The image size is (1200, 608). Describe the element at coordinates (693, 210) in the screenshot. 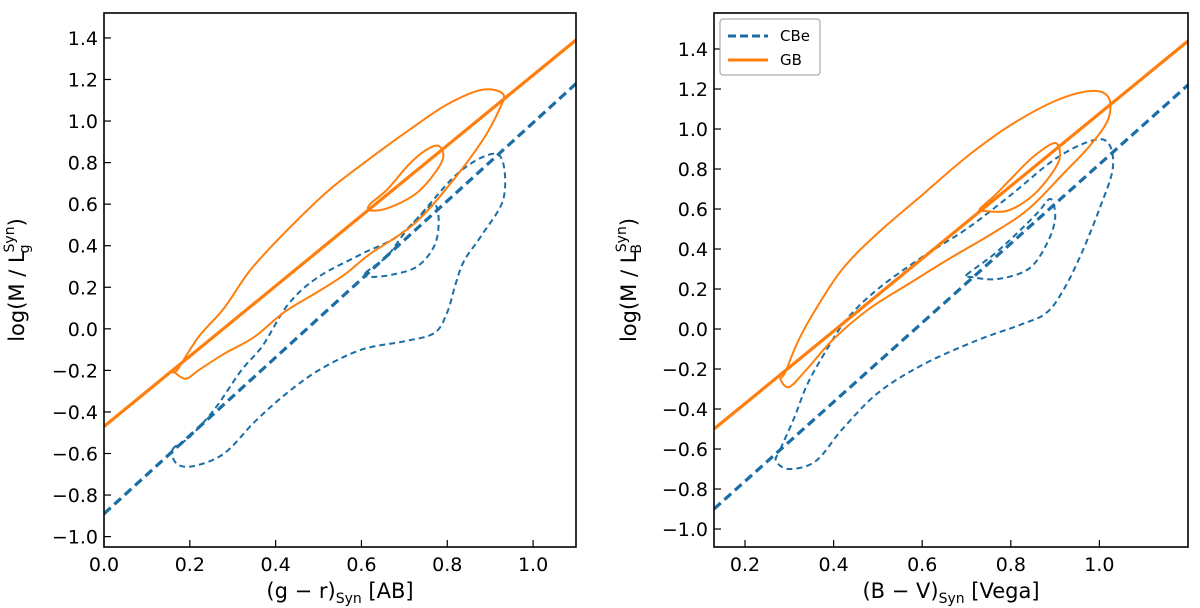

I see `y-tick-label-right: 0.6` at that location.